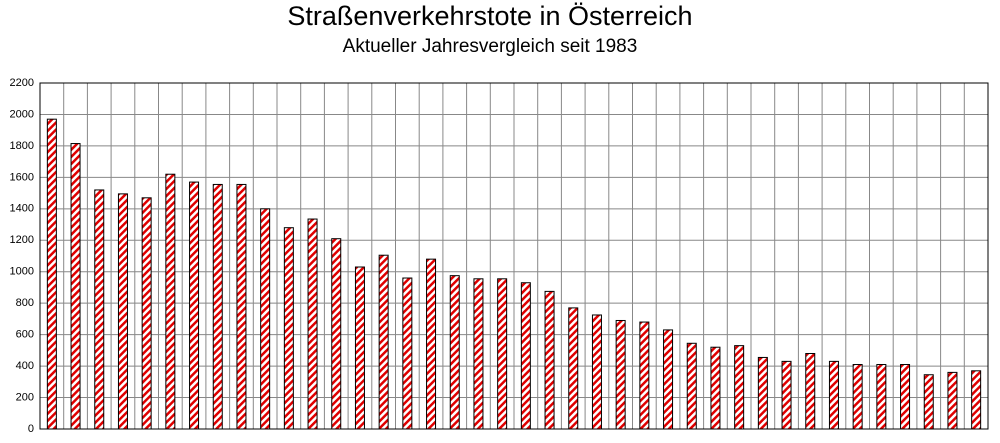 The width and height of the screenshot is (1000, 443). I want to click on y-tick-label: 0, so click(31, 429).